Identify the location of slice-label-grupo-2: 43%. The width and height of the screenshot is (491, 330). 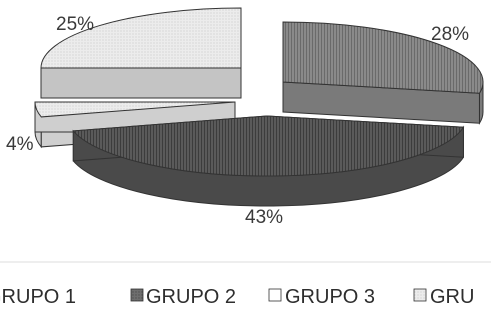
(264, 217).